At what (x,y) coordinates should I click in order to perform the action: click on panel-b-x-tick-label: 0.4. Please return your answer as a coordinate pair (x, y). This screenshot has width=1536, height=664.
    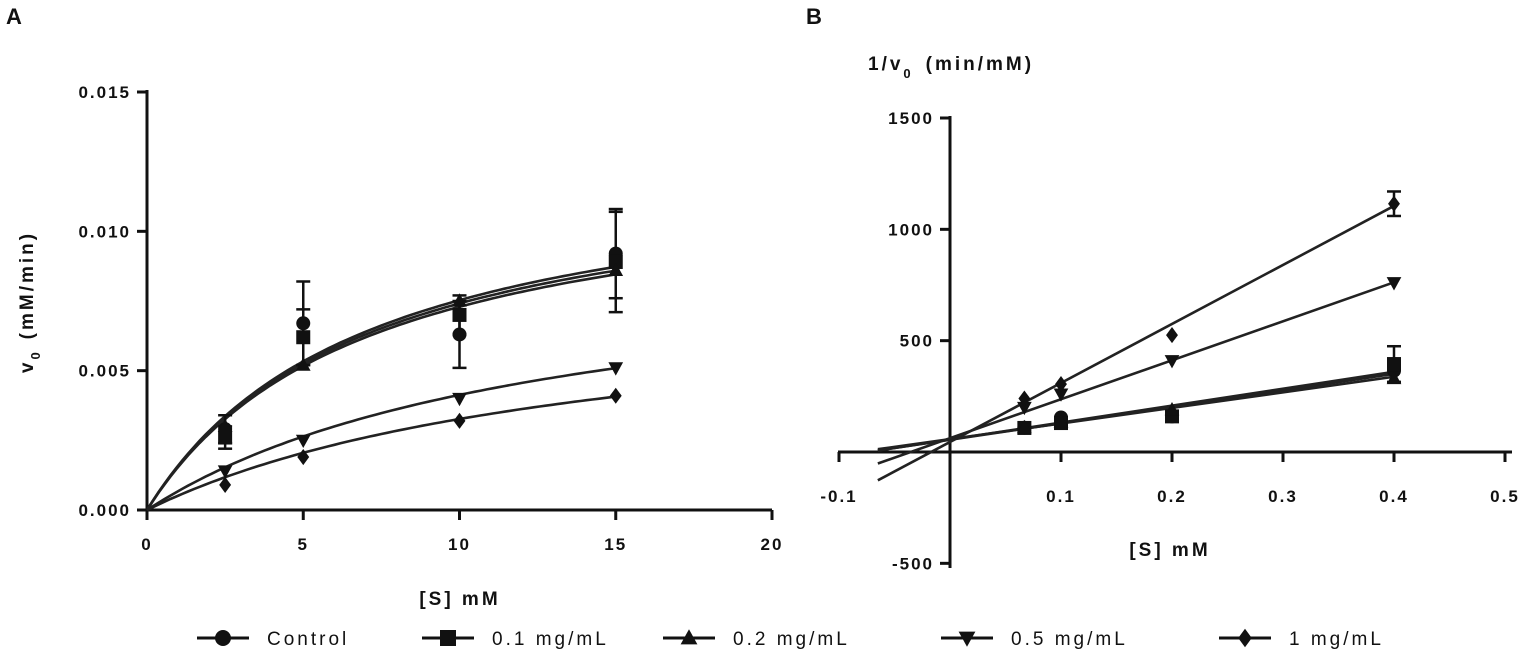
    Looking at the image, I should click on (1394, 496).